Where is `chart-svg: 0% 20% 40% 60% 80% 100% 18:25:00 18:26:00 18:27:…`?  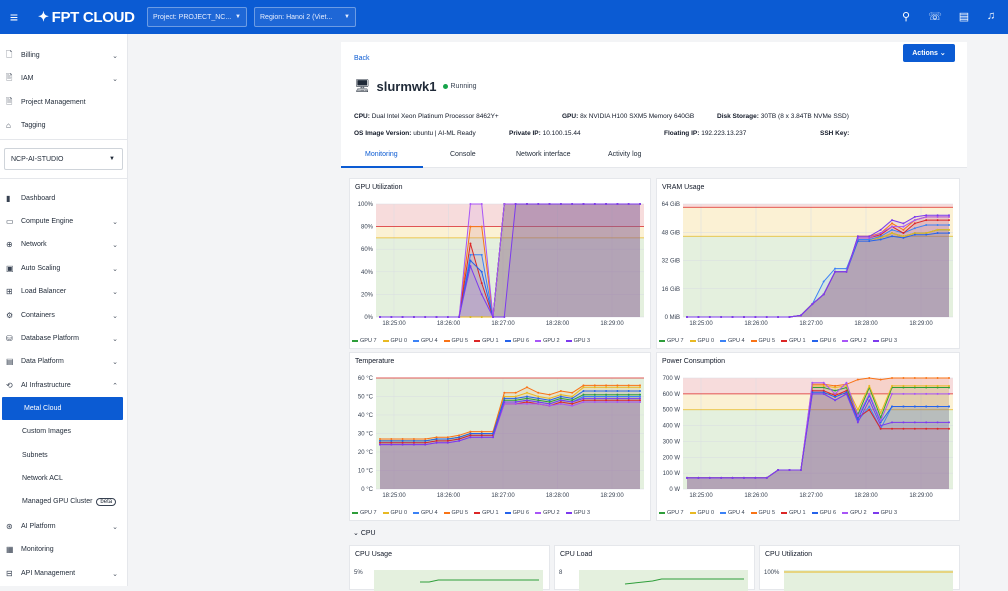
chart-svg: 0% 20% 40% 60% 80% 100% 18:25:00 18:26:00 18:27:… is located at coordinates (501, 254).